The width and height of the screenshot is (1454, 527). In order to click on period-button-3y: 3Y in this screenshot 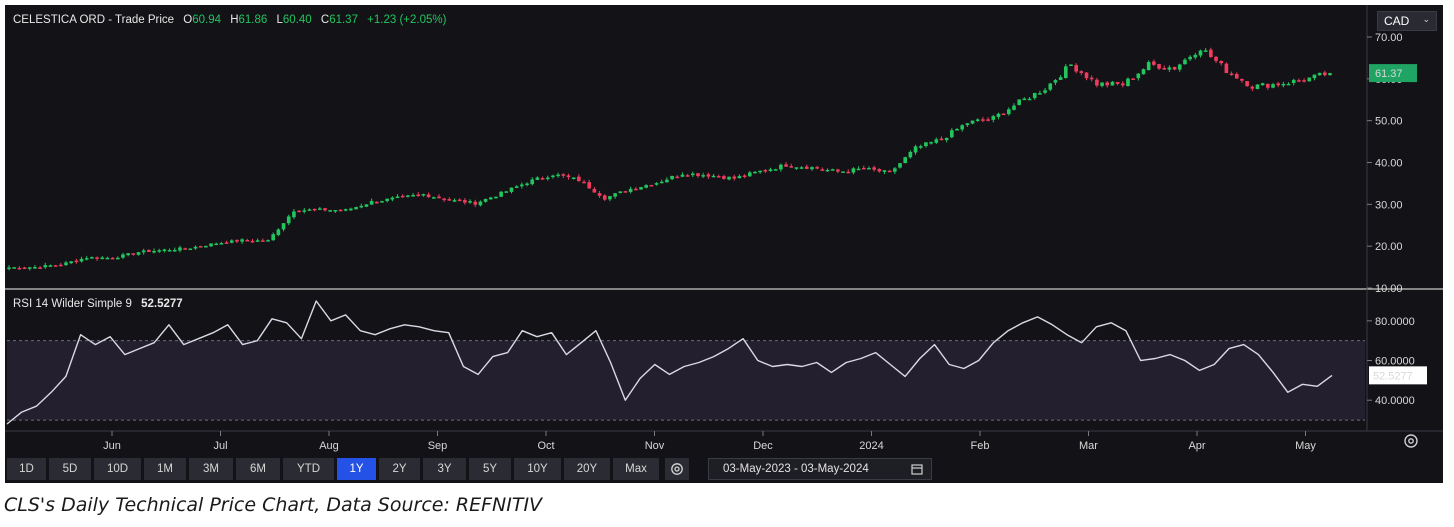, I will do `click(444, 469)`.